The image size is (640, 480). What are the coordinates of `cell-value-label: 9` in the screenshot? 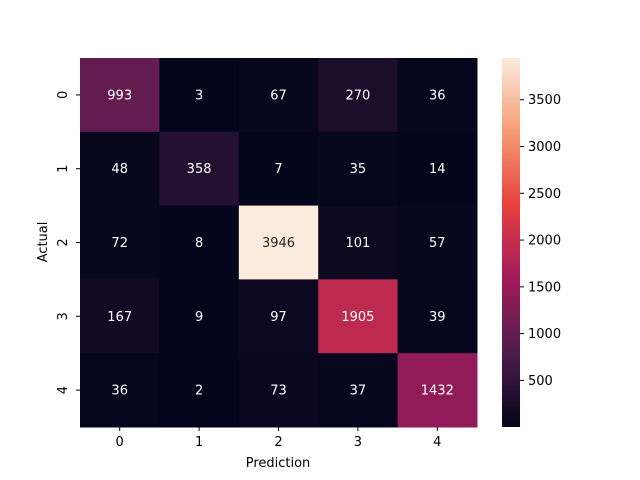 It's located at (199, 317).